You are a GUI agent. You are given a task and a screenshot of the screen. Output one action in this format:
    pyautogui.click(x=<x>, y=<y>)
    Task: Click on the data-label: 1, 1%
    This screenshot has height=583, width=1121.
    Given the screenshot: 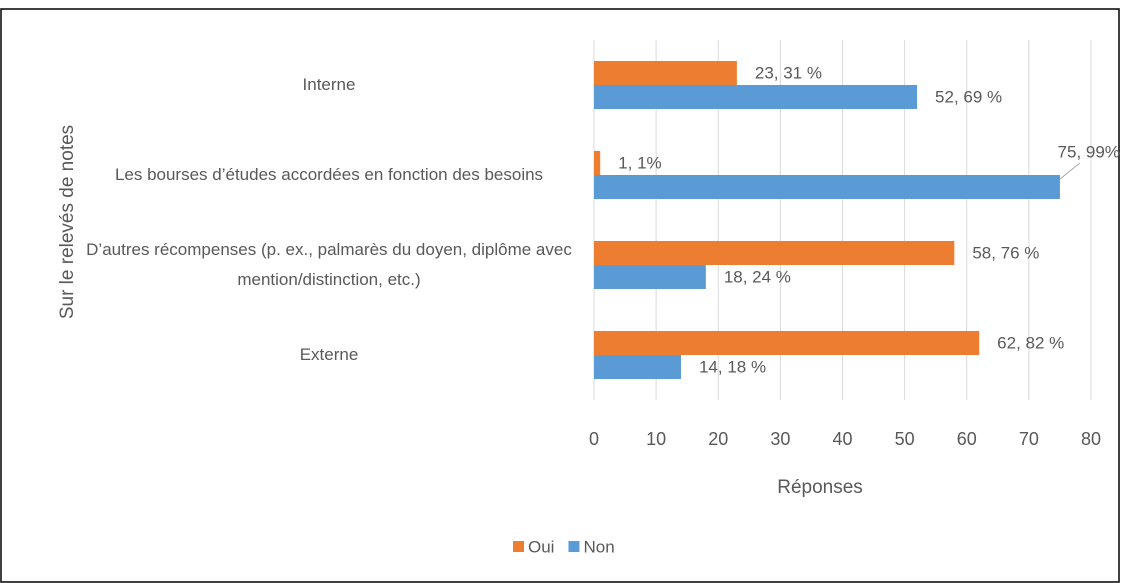 What is the action you would take?
    pyautogui.click(x=639, y=162)
    